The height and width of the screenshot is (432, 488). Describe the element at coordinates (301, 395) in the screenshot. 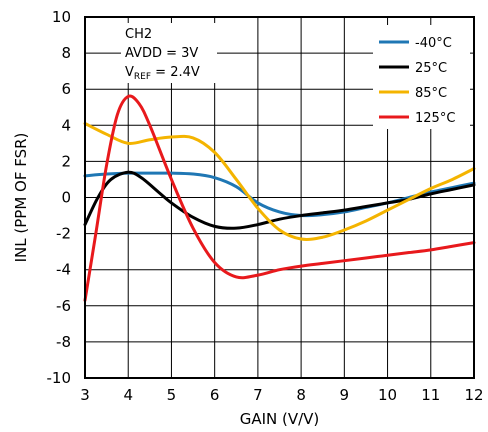

I see `x-tick-label: 8` at that location.